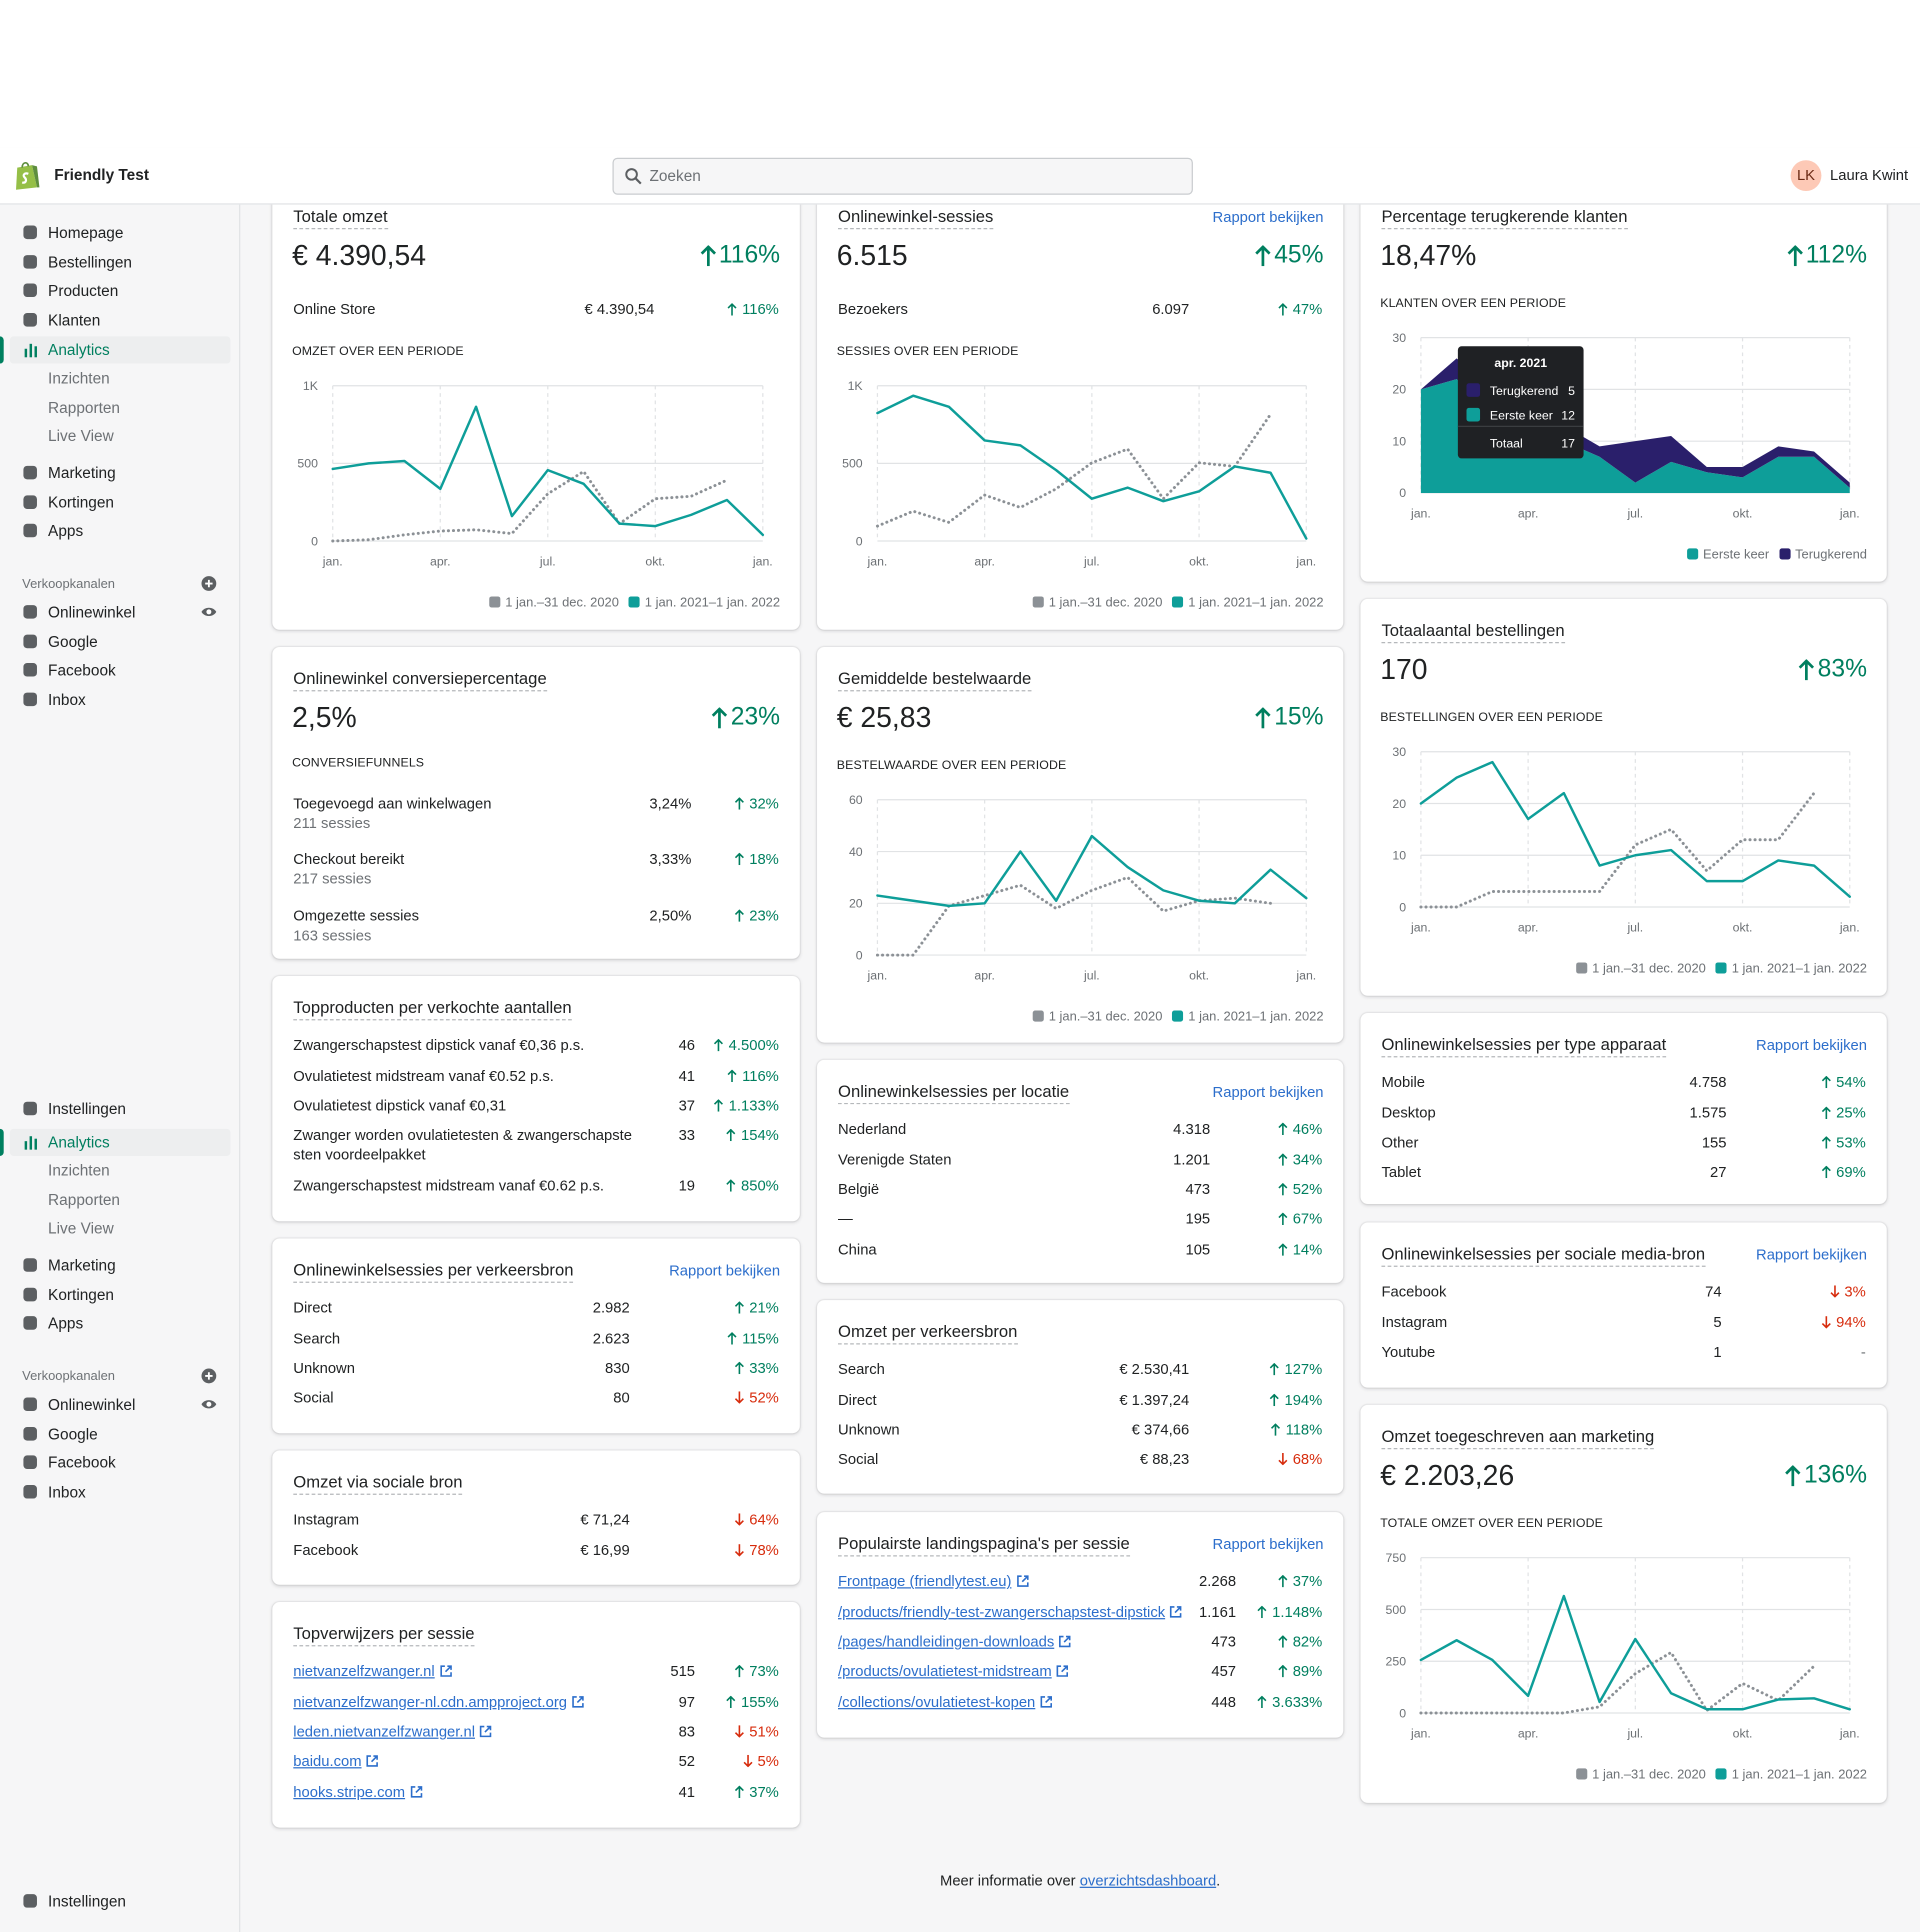 Image resolution: width=1920 pixels, height=1932 pixels. Describe the element at coordinates (1717, 1322) in the screenshot. I see `row-value: 5` at that location.